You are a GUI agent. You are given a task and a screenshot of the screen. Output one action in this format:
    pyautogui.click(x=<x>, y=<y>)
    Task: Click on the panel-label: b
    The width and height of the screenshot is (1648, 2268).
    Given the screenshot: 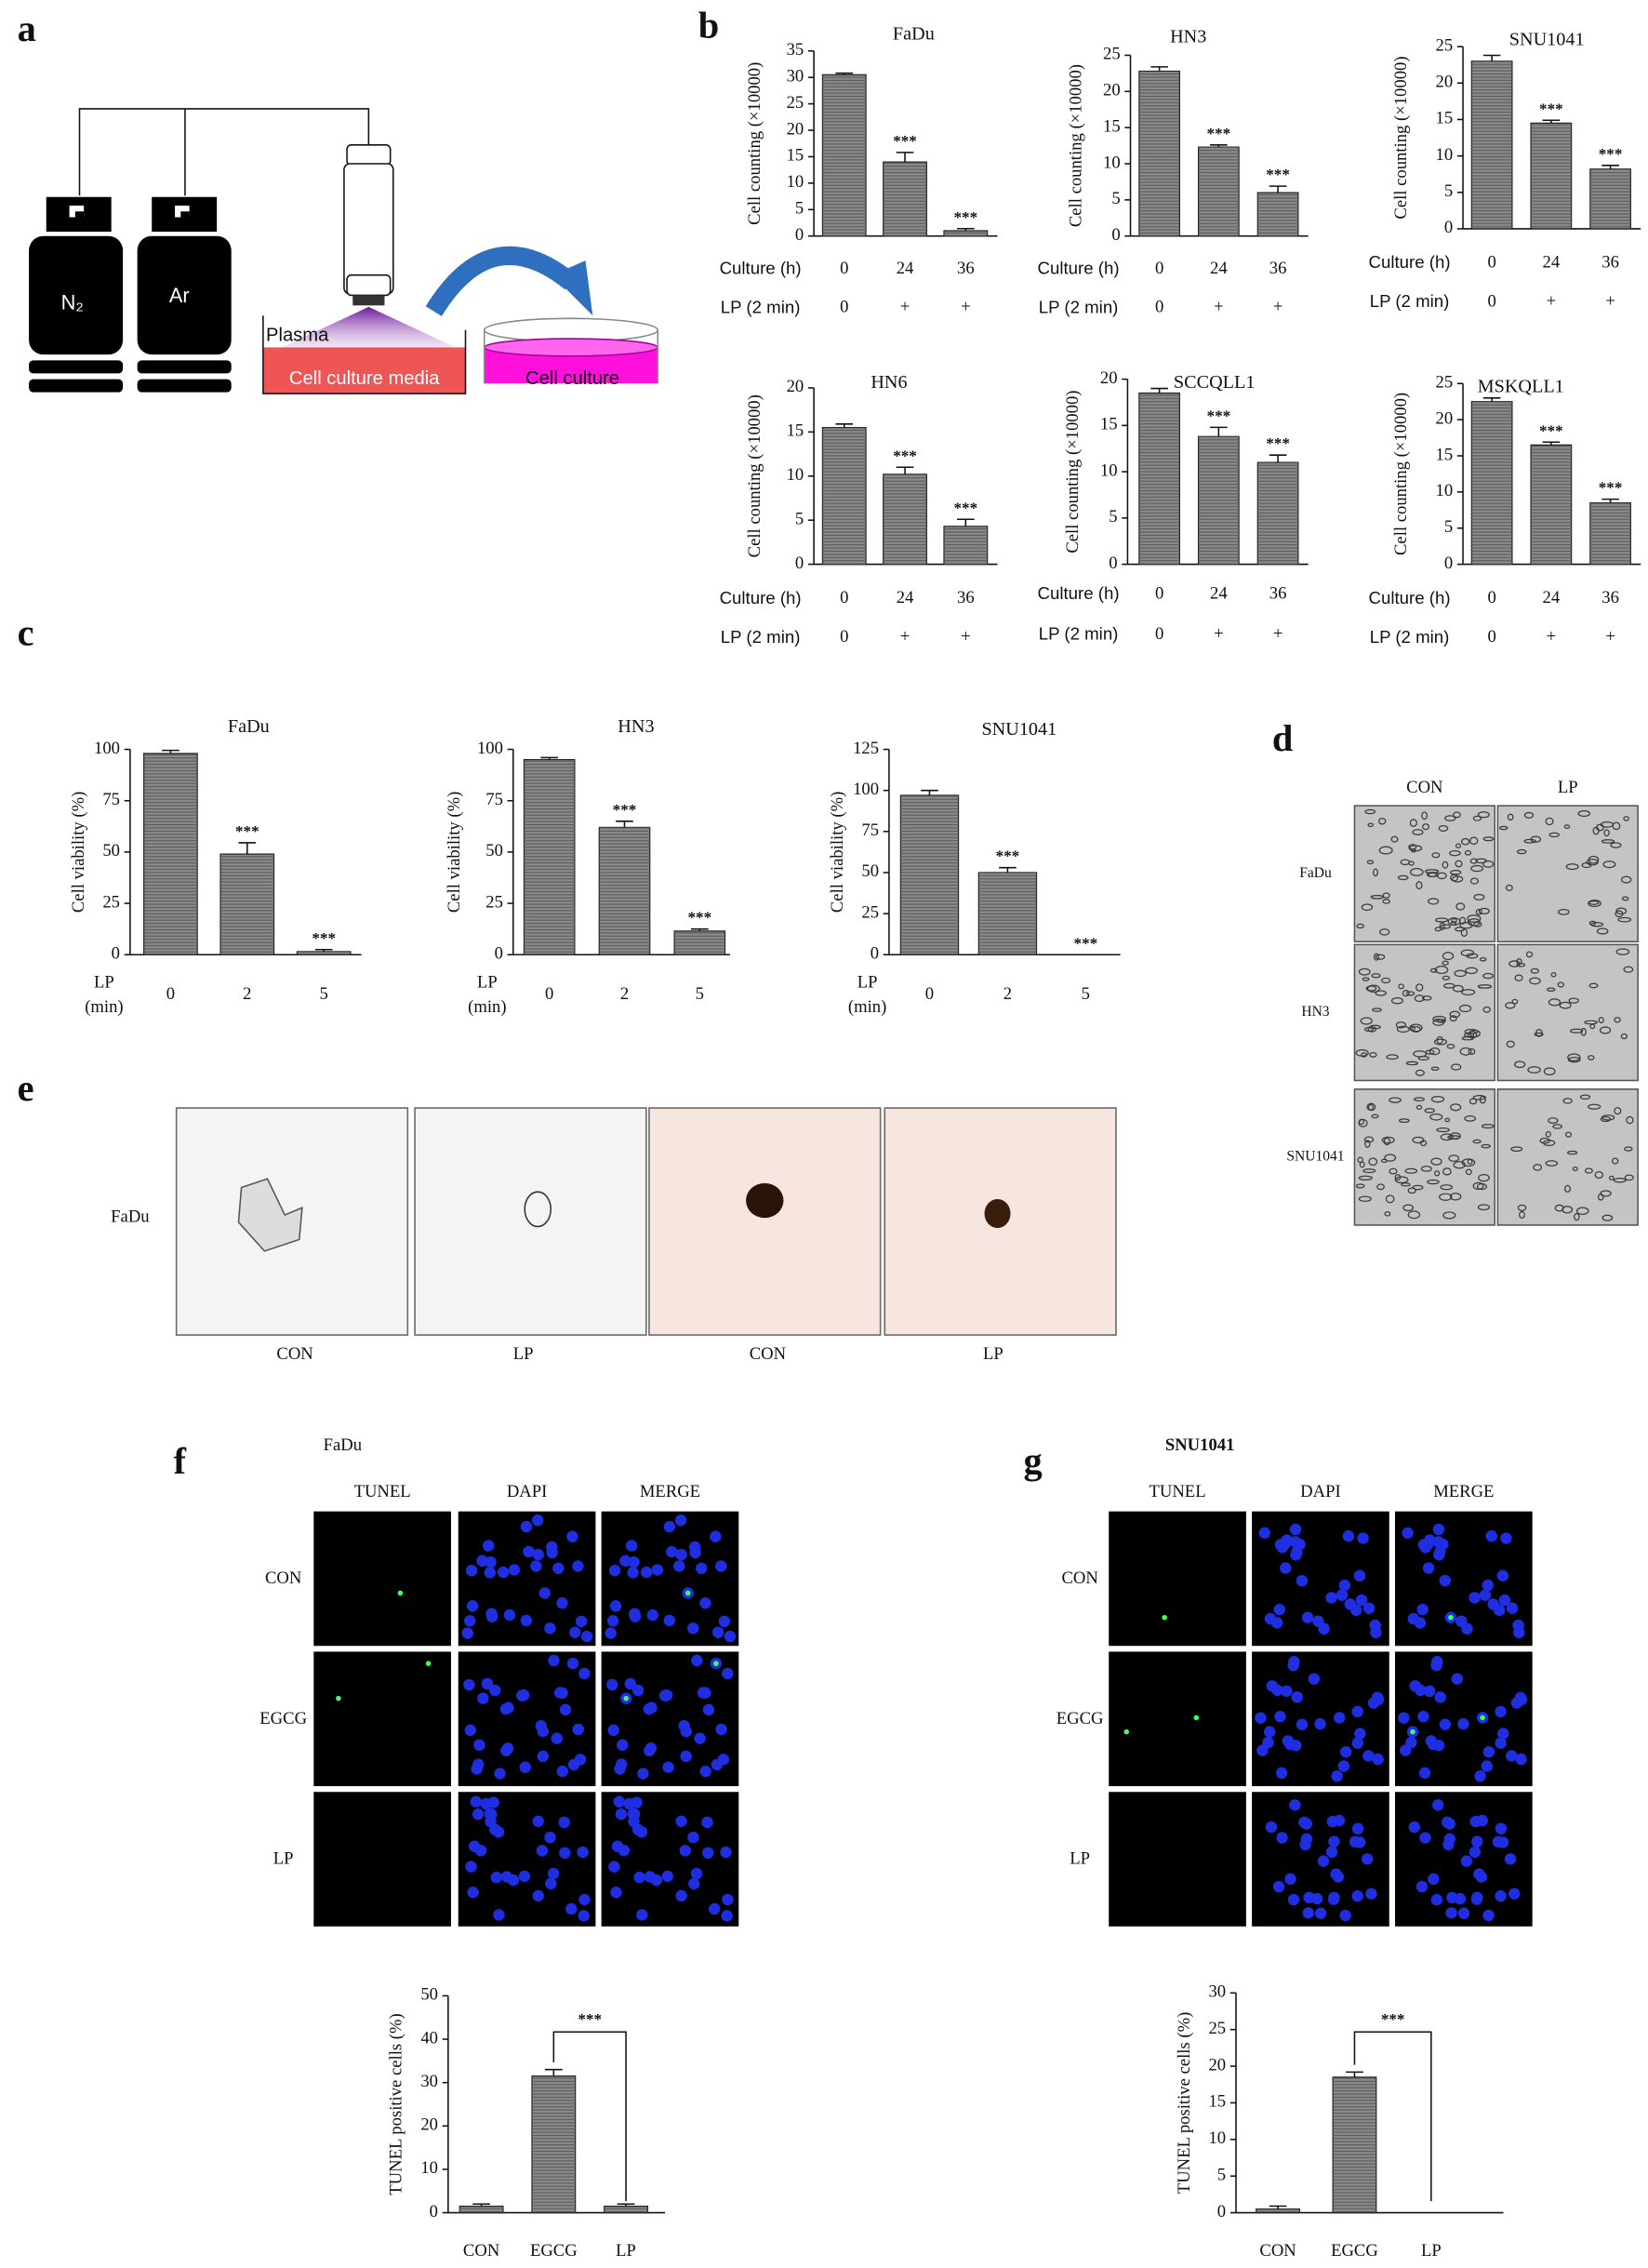 What is the action you would take?
    pyautogui.click(x=709, y=26)
    